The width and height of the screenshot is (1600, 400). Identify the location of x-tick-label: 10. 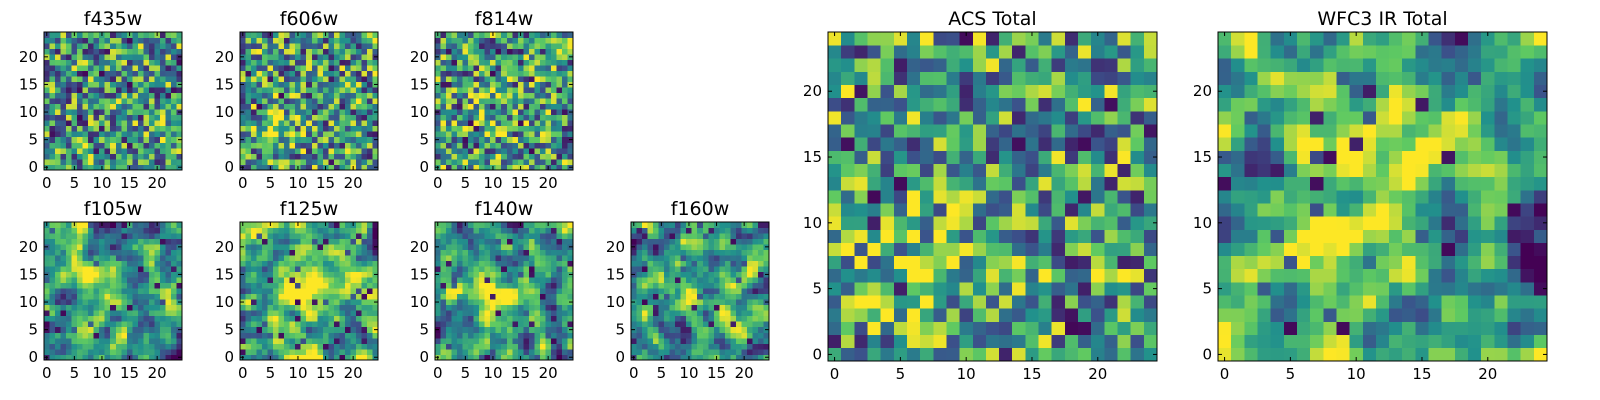
(101, 373).